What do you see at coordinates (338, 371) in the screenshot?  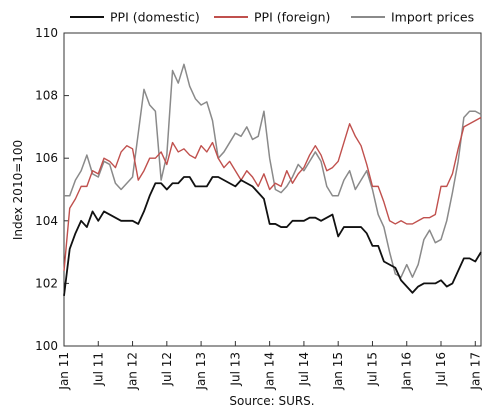 I see `x-tick-label: Jan 15` at bounding box center [338, 371].